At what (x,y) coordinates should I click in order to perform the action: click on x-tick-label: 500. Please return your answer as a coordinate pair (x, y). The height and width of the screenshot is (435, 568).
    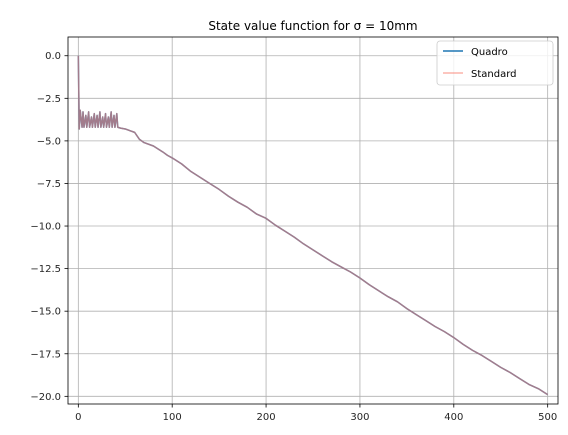
    Looking at the image, I should click on (547, 417).